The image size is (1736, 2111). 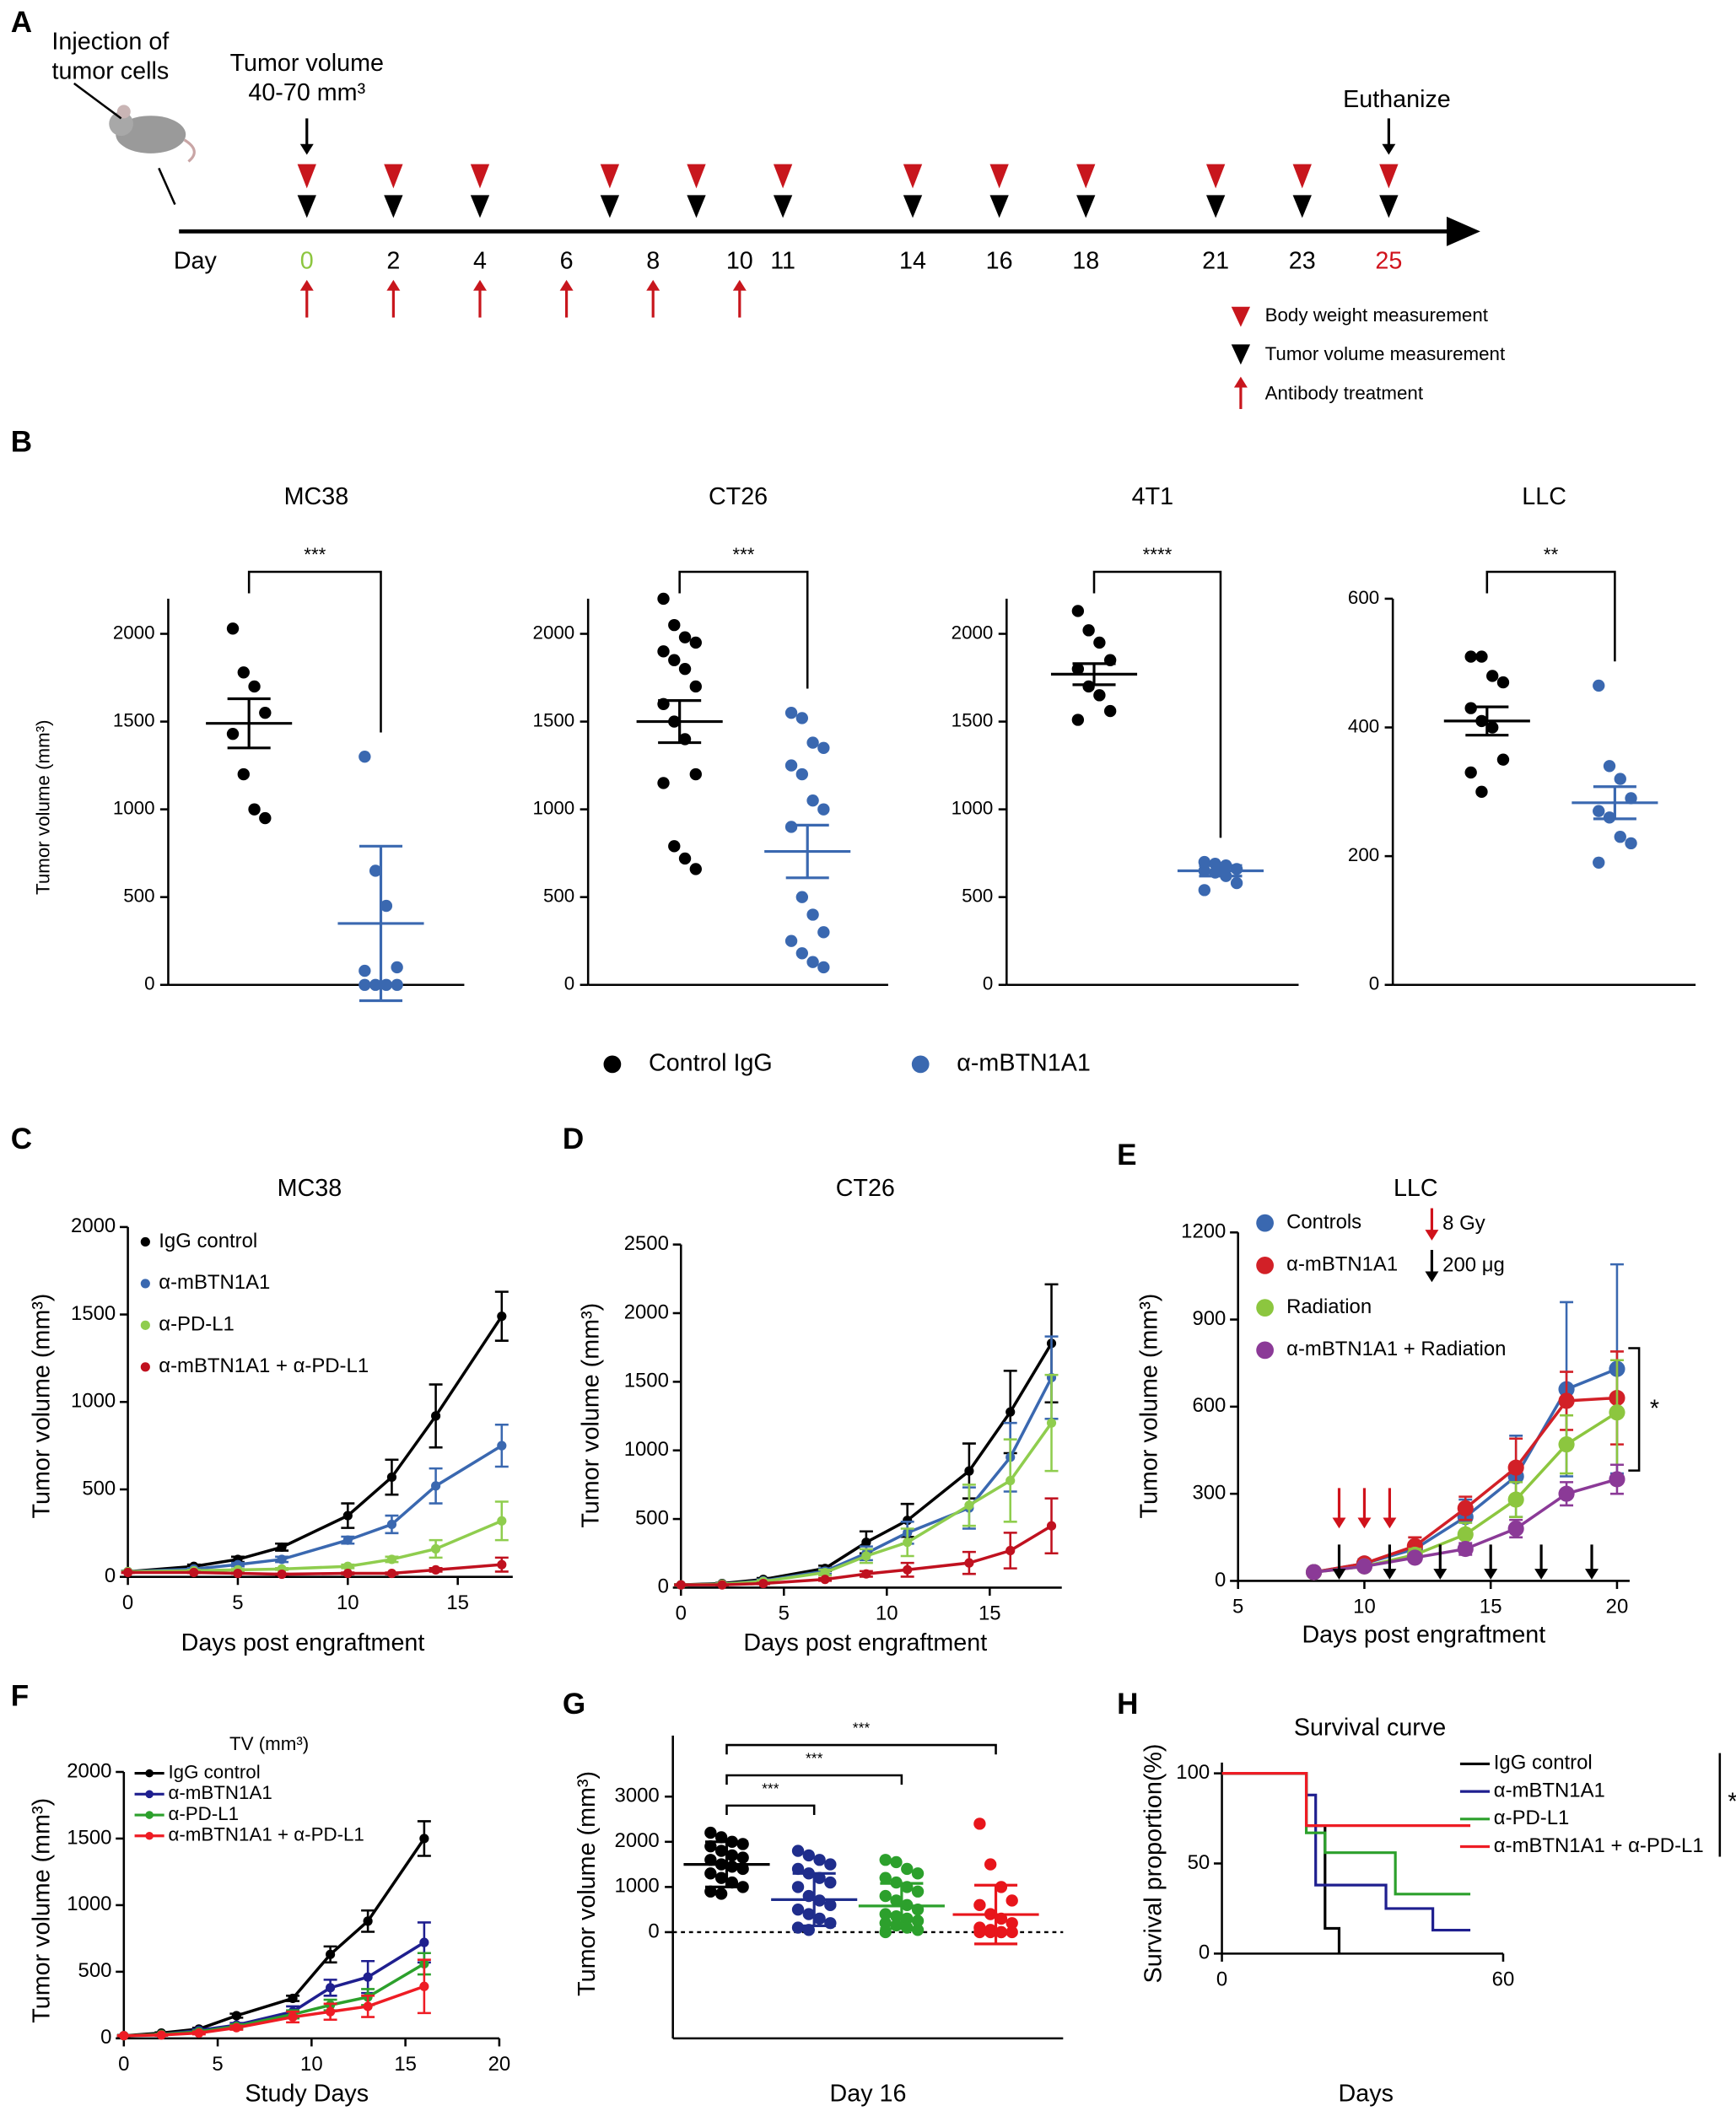 I want to click on x-axis-title: Days post engraftment, so click(x=303, y=1642).